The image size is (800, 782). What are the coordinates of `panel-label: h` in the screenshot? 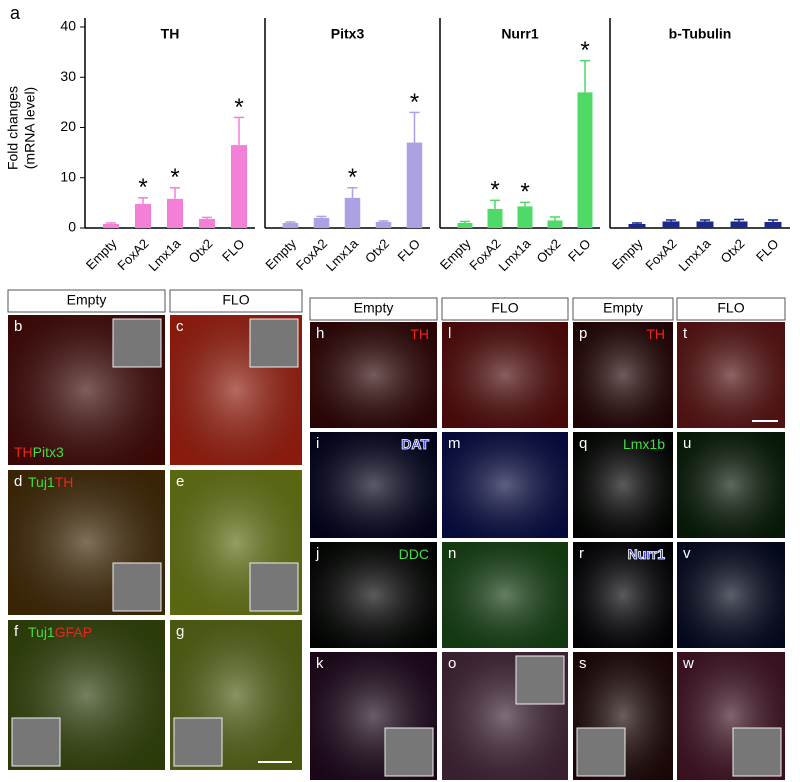 It's located at (320, 333).